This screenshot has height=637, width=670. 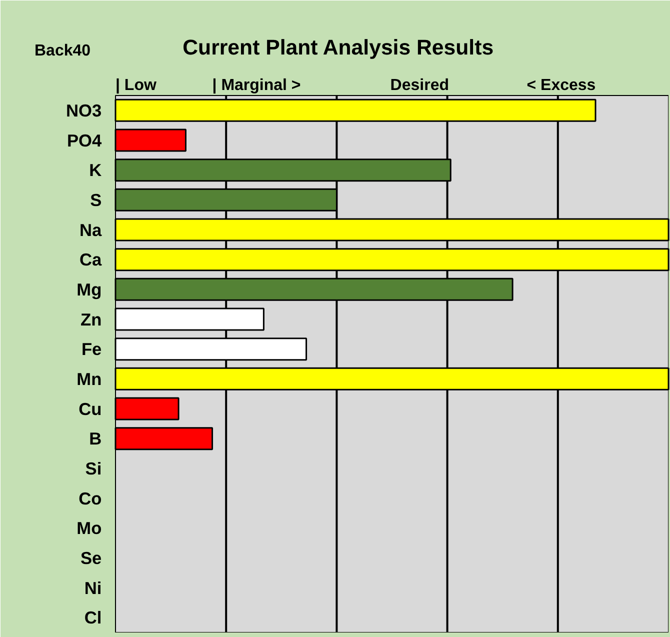 What do you see at coordinates (561, 85) in the screenshot?
I see `text: < Excess` at bounding box center [561, 85].